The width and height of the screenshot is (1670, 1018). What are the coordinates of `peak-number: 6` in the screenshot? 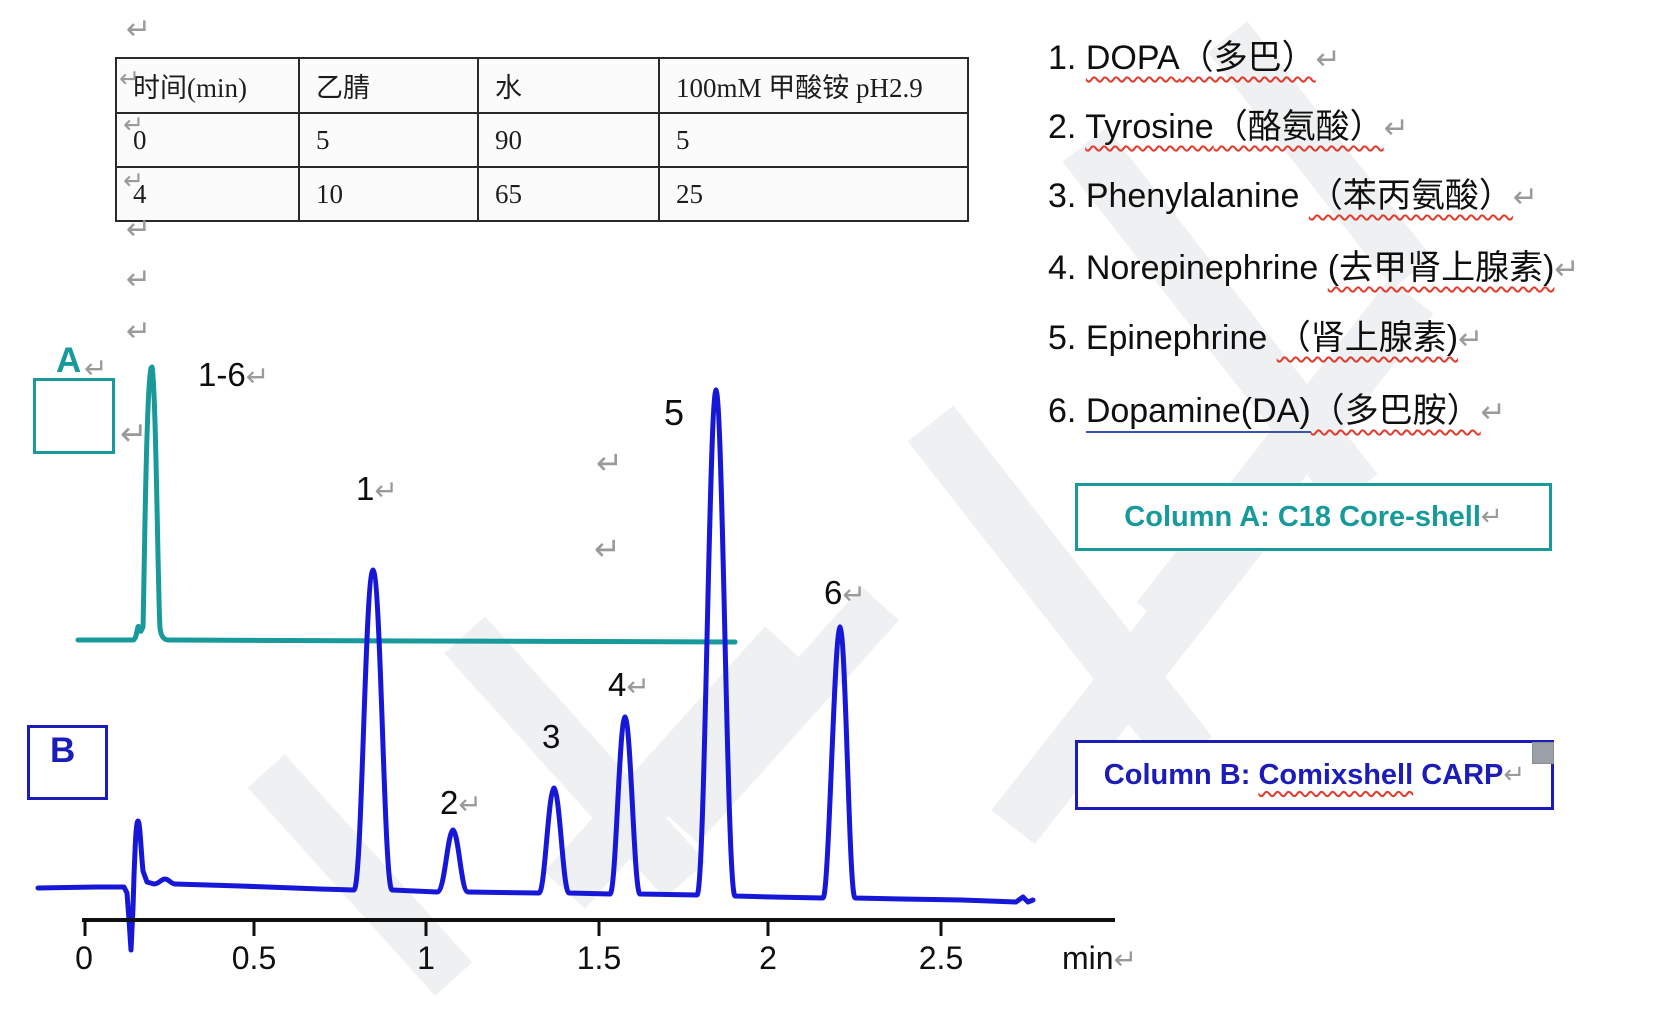 It's located at (833, 592).